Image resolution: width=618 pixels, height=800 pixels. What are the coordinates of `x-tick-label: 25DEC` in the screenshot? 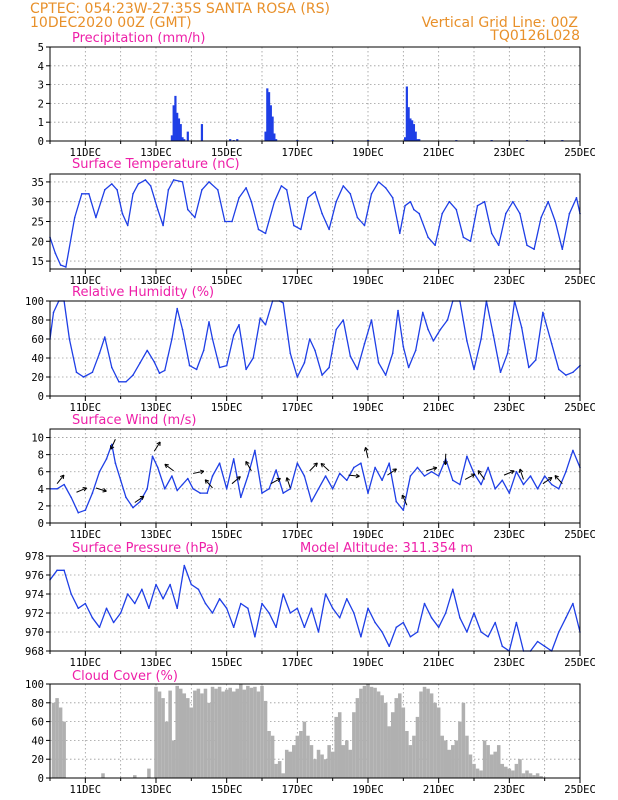 It's located at (580, 535).